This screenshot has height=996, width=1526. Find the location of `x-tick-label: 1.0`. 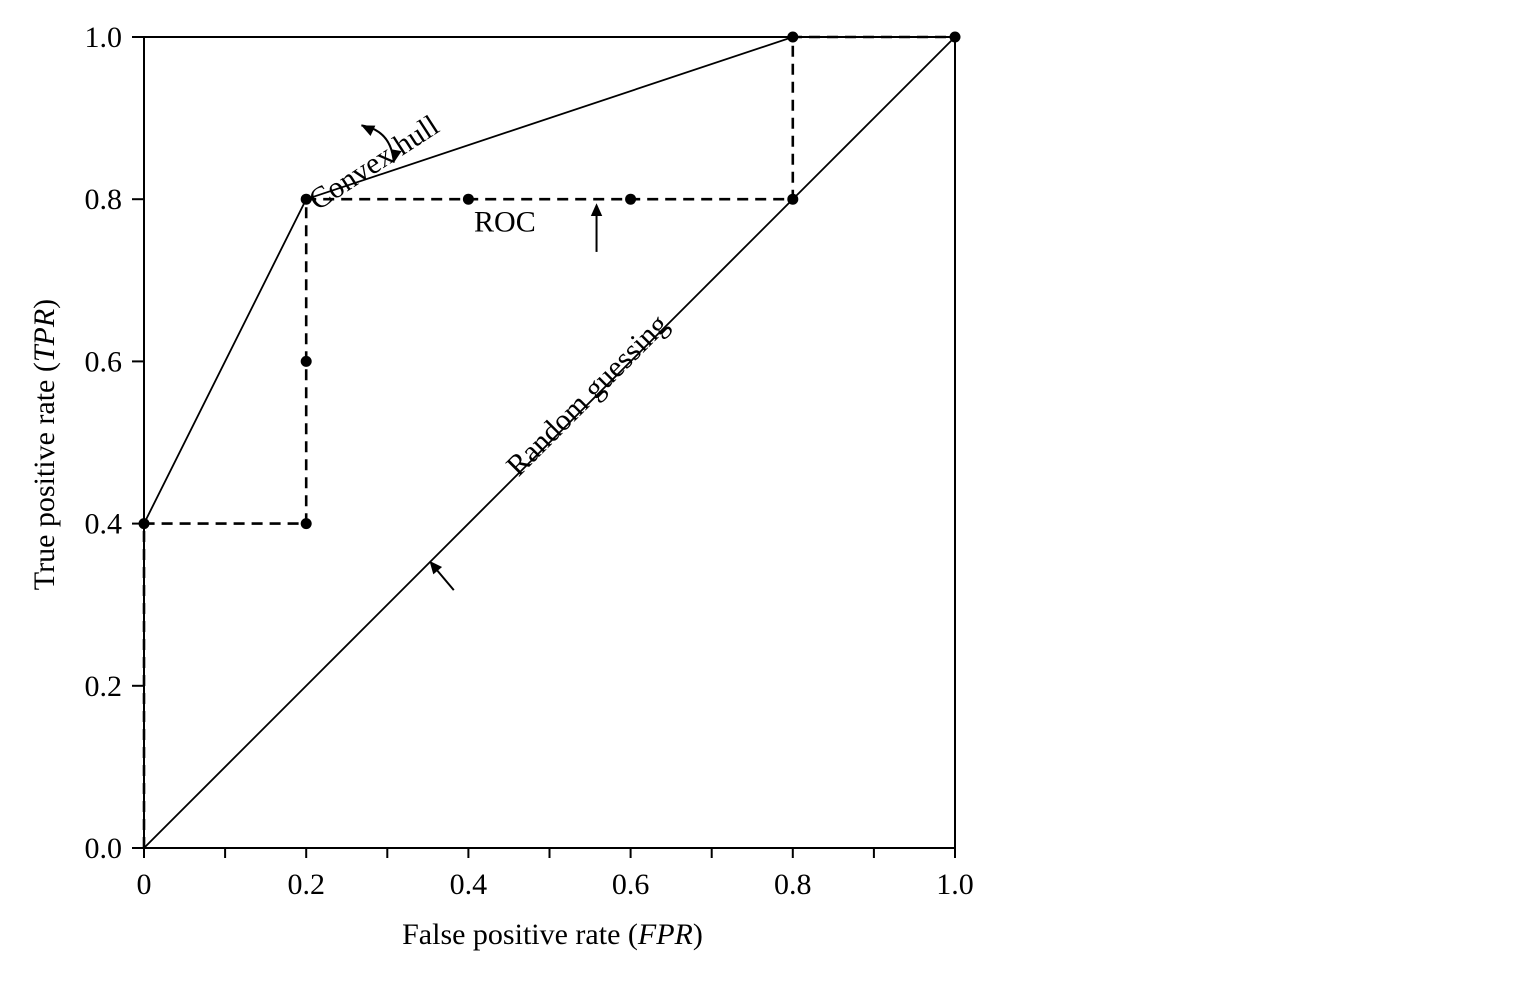

x-tick-label: 1.0 is located at coordinates (955, 884).